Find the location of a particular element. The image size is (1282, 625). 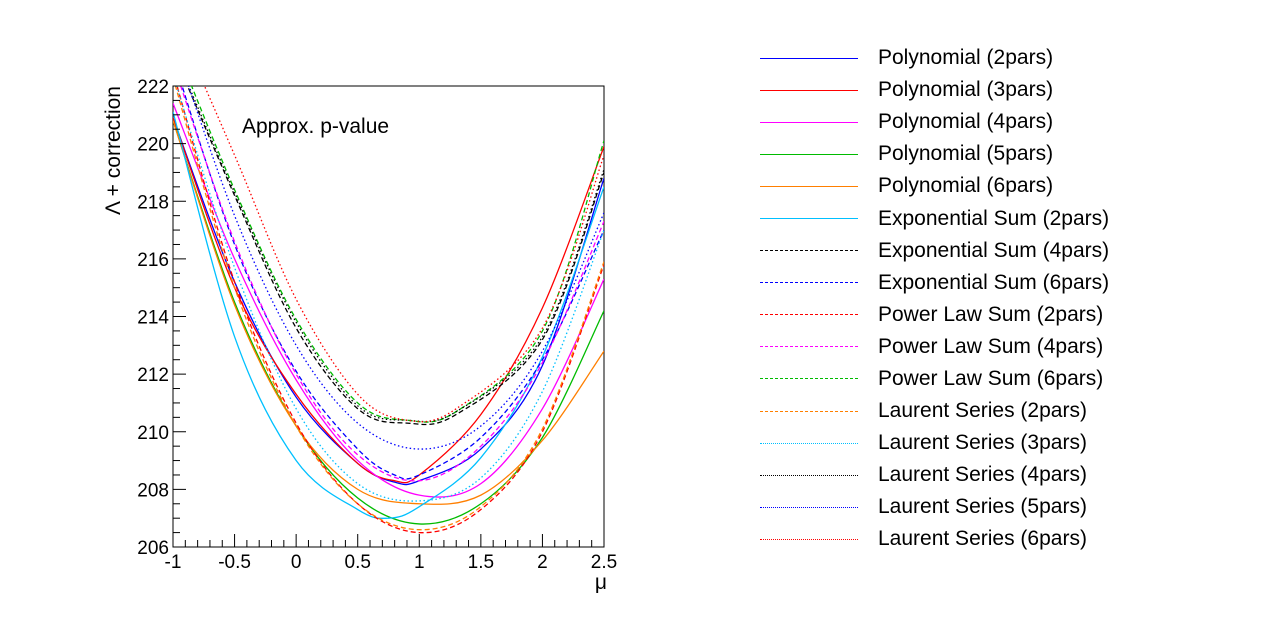

legend-label: Laurent Series (3pars) is located at coordinates (982, 443).